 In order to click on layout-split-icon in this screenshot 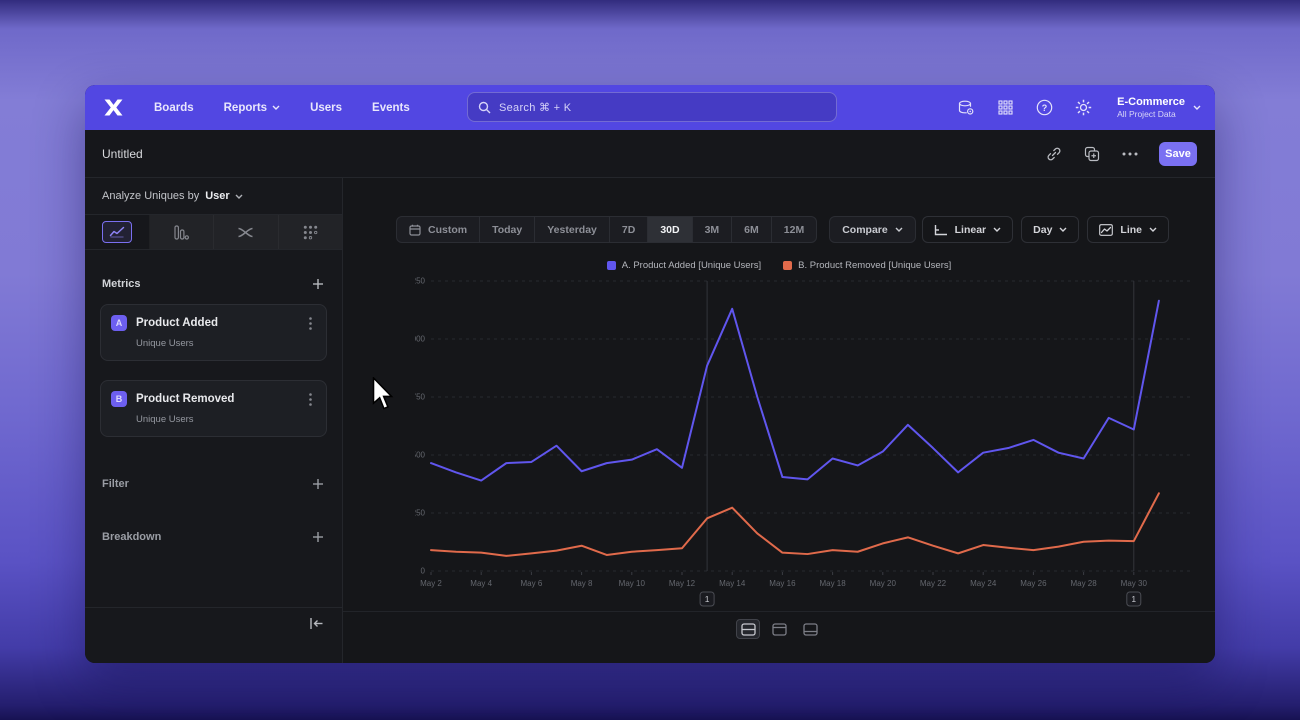, I will do `click(748, 629)`.